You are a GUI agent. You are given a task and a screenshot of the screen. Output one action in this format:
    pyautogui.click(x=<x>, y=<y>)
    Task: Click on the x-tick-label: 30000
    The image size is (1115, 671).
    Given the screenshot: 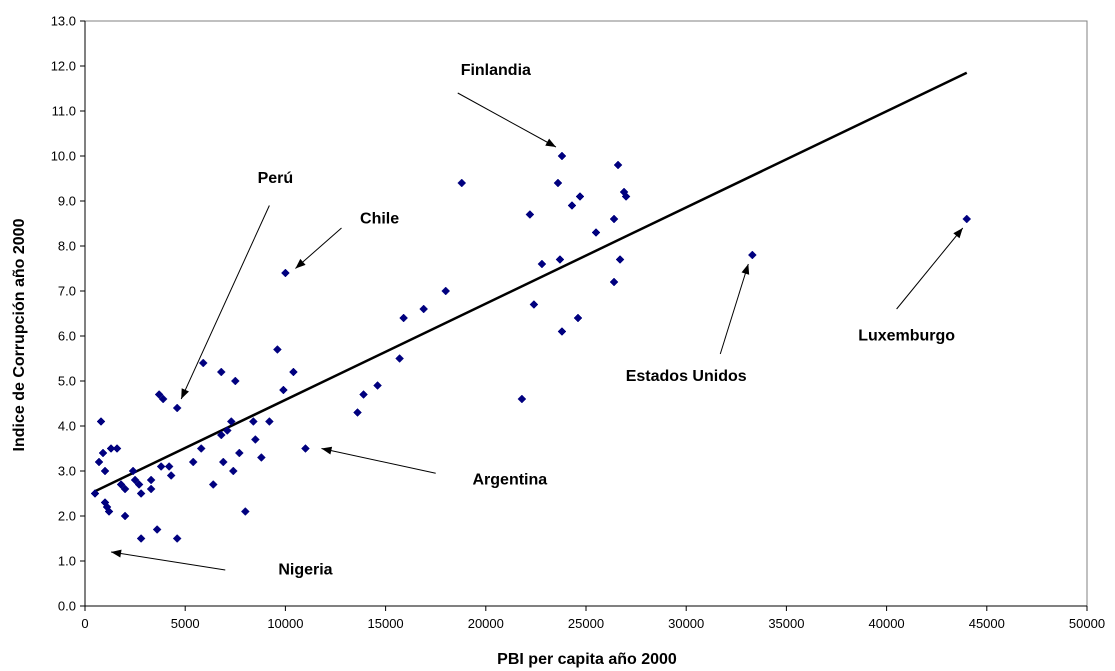 What is the action you would take?
    pyautogui.click(x=686, y=623)
    